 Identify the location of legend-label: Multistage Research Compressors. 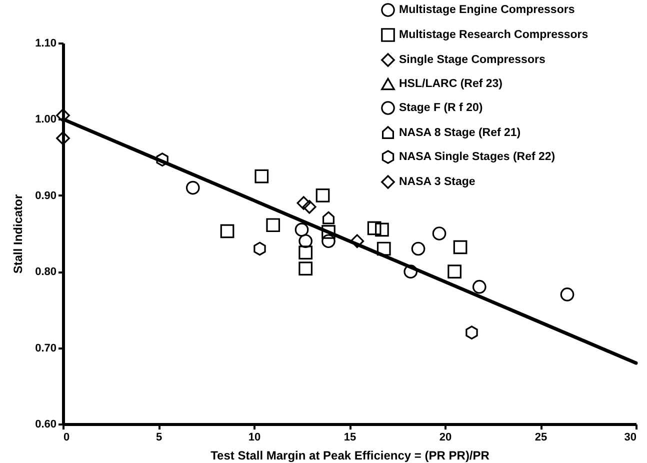
(493, 35).